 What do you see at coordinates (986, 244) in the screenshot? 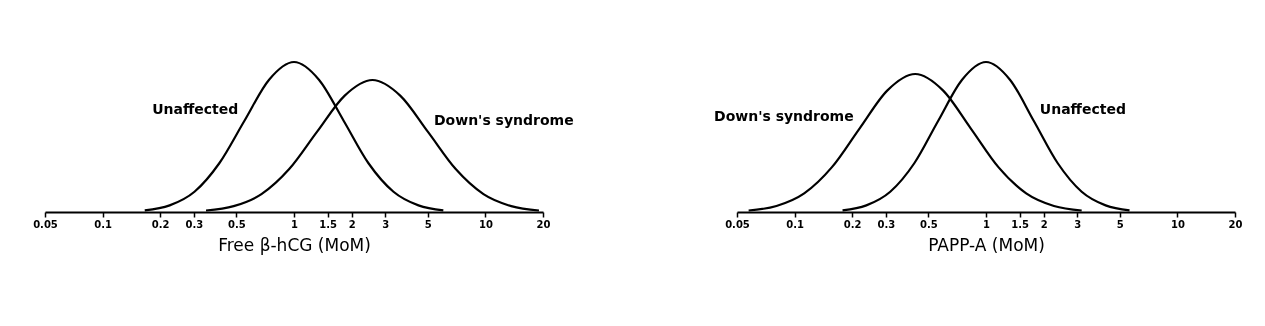
I see `x-axis-title: PAPP-A (MoM)` at bounding box center [986, 244].